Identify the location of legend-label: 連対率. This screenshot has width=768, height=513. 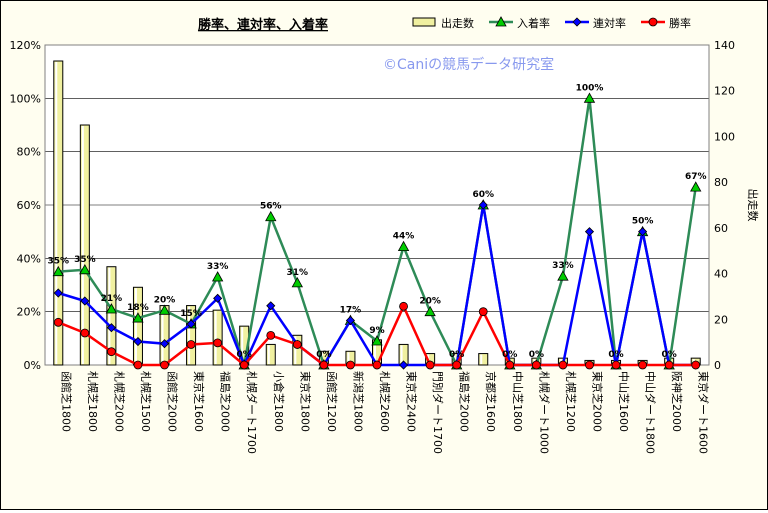
(609, 23).